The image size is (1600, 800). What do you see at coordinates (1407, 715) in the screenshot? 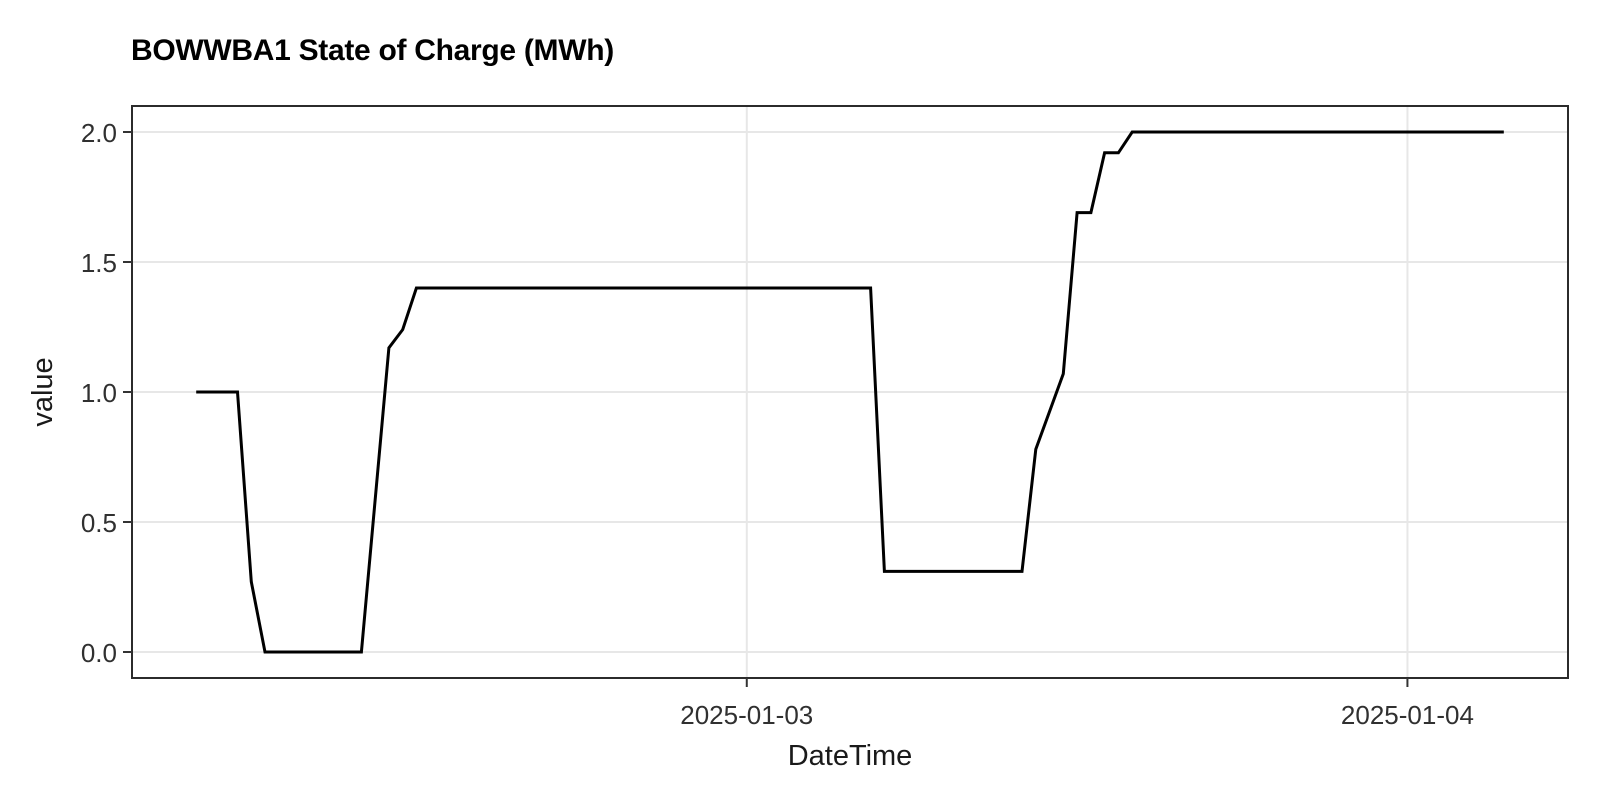
I see `x-tick-label: 2025-01-04` at bounding box center [1407, 715].